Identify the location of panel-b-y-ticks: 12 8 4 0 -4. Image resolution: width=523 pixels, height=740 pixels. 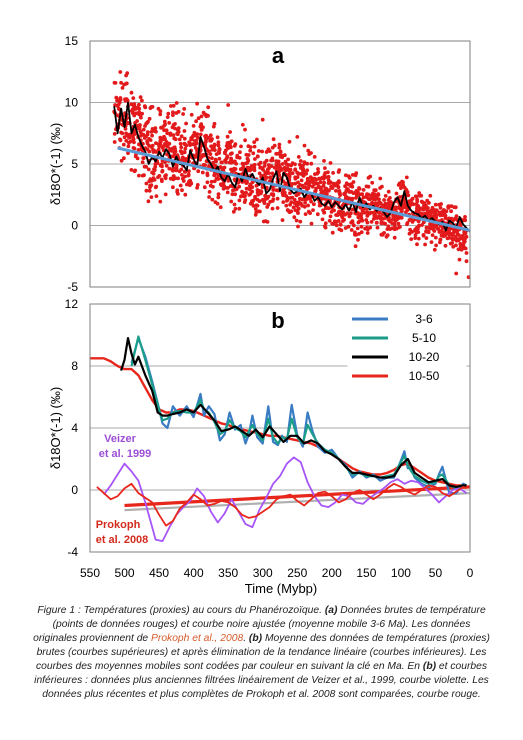
(72, 428).